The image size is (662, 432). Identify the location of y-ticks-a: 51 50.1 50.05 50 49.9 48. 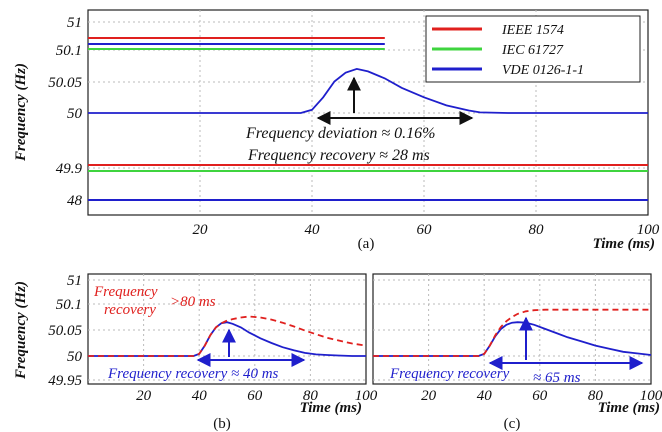
(65, 112).